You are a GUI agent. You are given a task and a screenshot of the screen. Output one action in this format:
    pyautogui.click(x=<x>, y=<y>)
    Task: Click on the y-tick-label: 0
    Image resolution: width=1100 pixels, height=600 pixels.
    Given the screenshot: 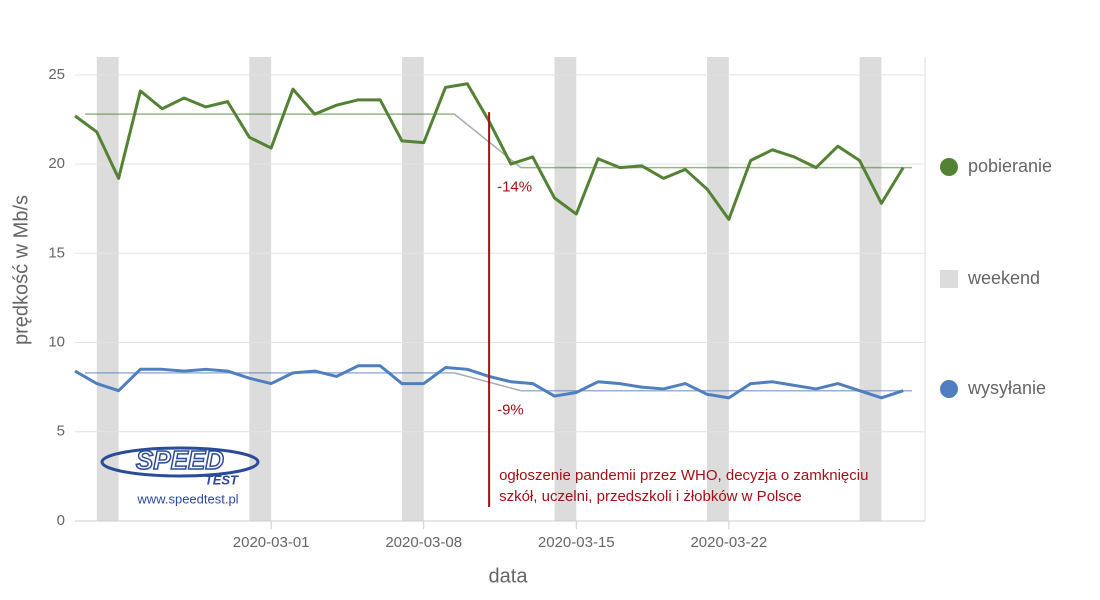 What is the action you would take?
    pyautogui.click(x=61, y=520)
    